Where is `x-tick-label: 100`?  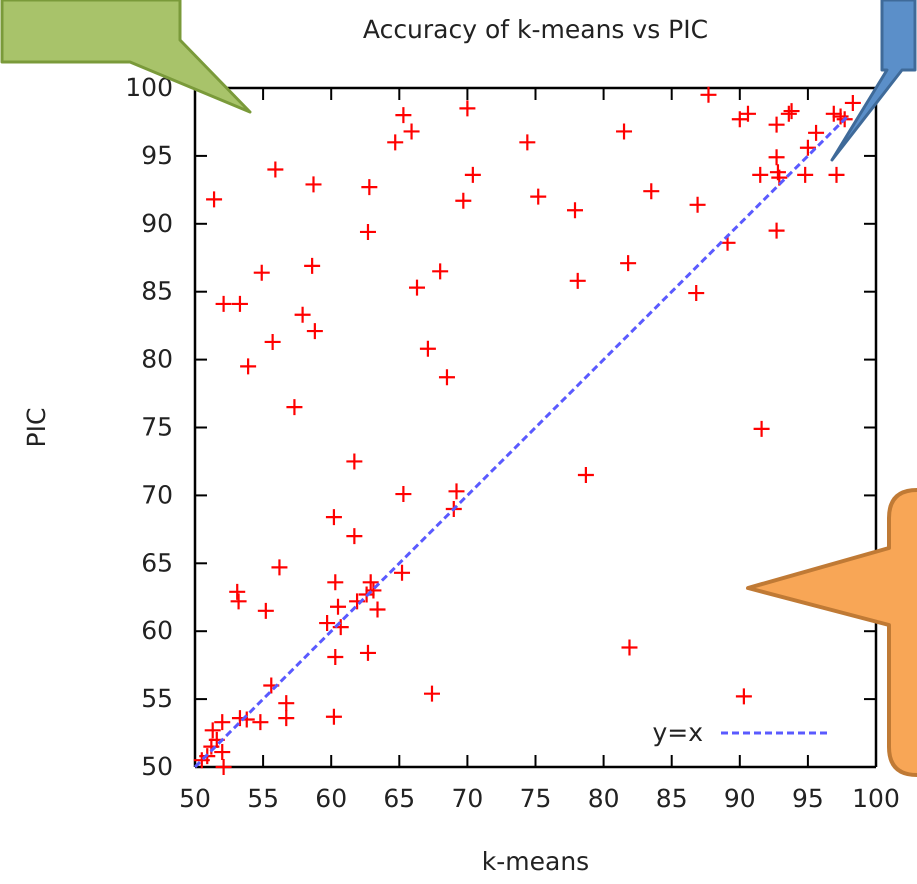 x-tick-label: 100 is located at coordinates (876, 798).